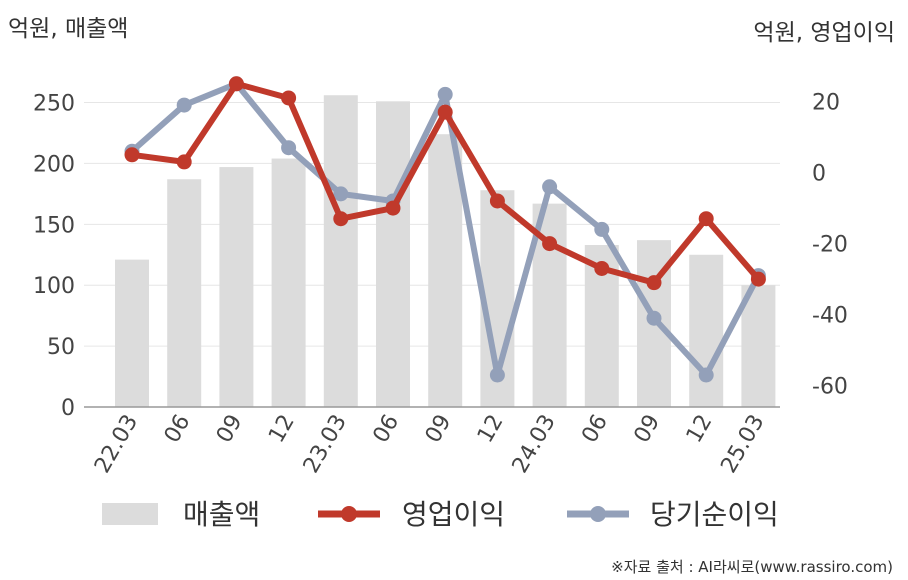 The height and width of the screenshot is (580, 908). What do you see at coordinates (68, 408) in the screenshot?
I see `left-tick-label: 0` at bounding box center [68, 408].